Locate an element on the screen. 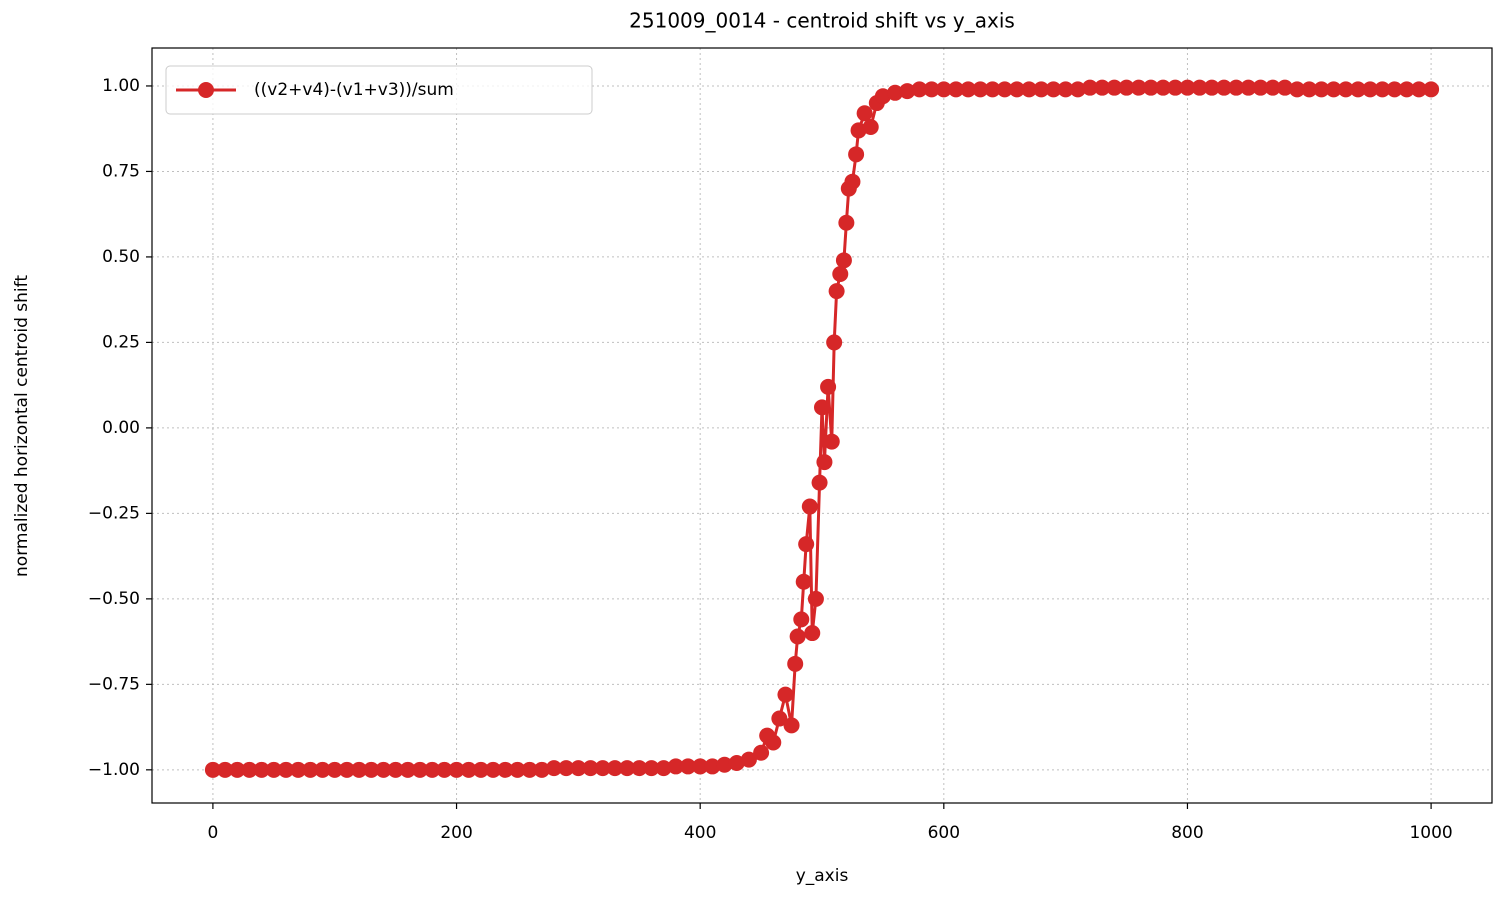  y-tick-label: −0.50 is located at coordinates (114, 599).